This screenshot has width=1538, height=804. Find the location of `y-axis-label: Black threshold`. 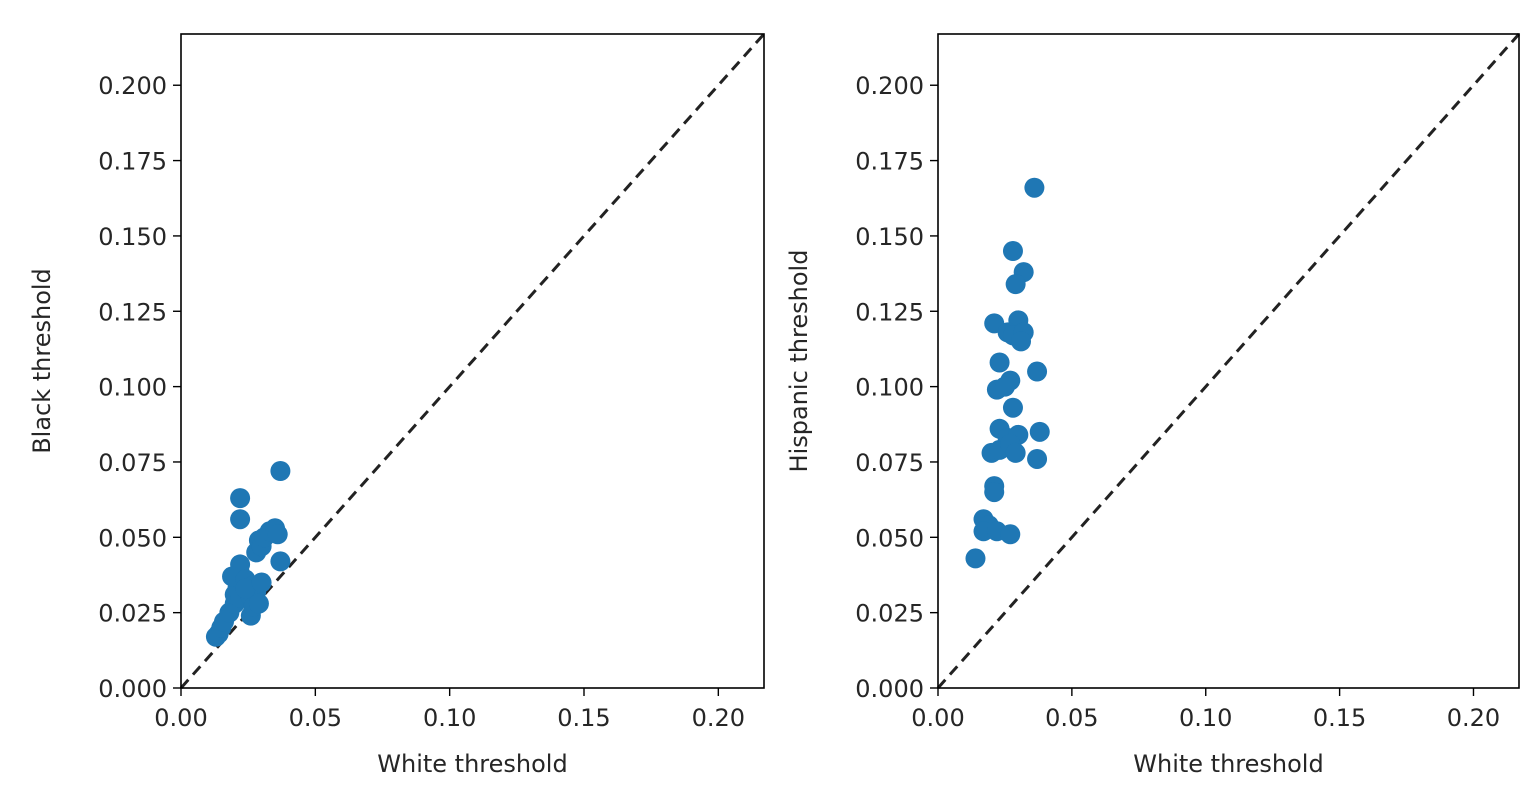

y-axis-label: Black threshold is located at coordinates (42, 361).